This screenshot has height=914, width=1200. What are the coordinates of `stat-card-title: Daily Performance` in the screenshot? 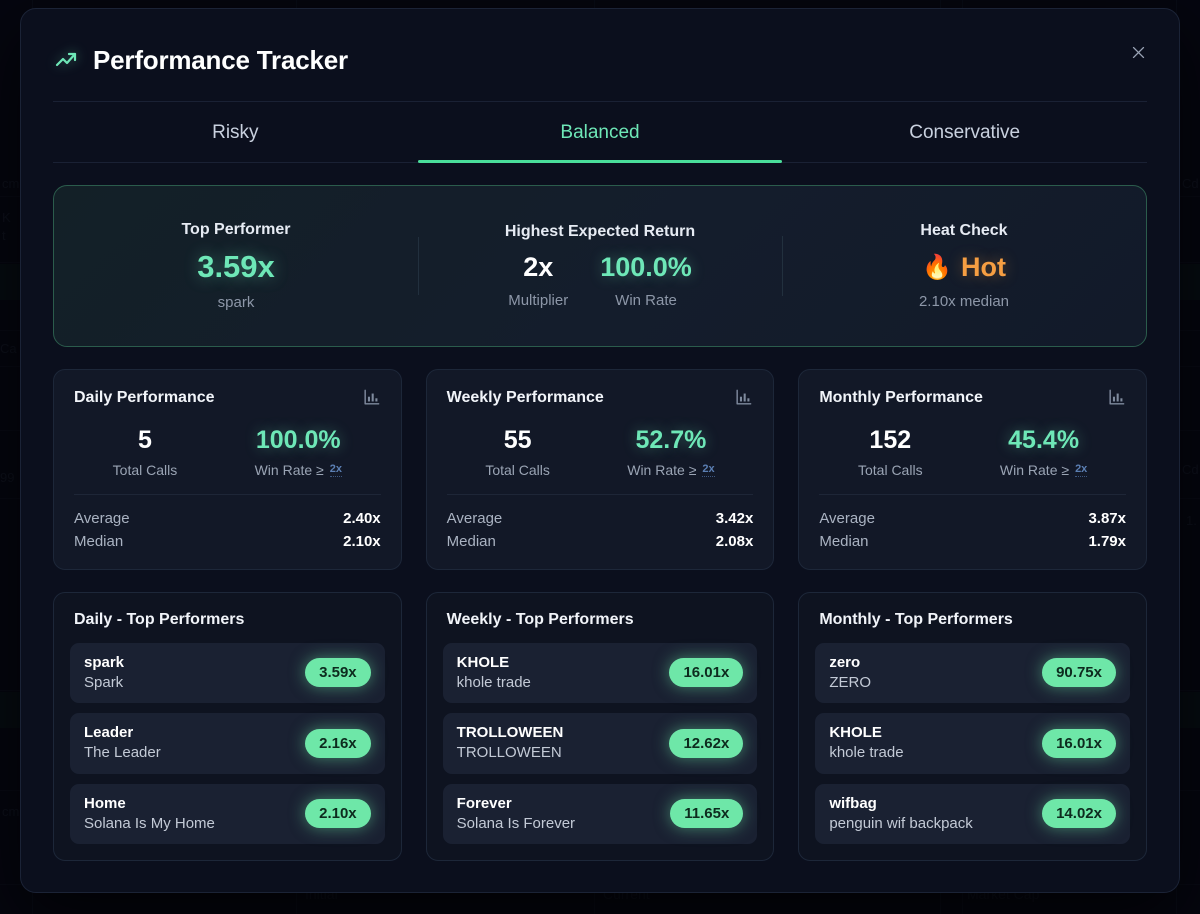 It's located at (144, 397).